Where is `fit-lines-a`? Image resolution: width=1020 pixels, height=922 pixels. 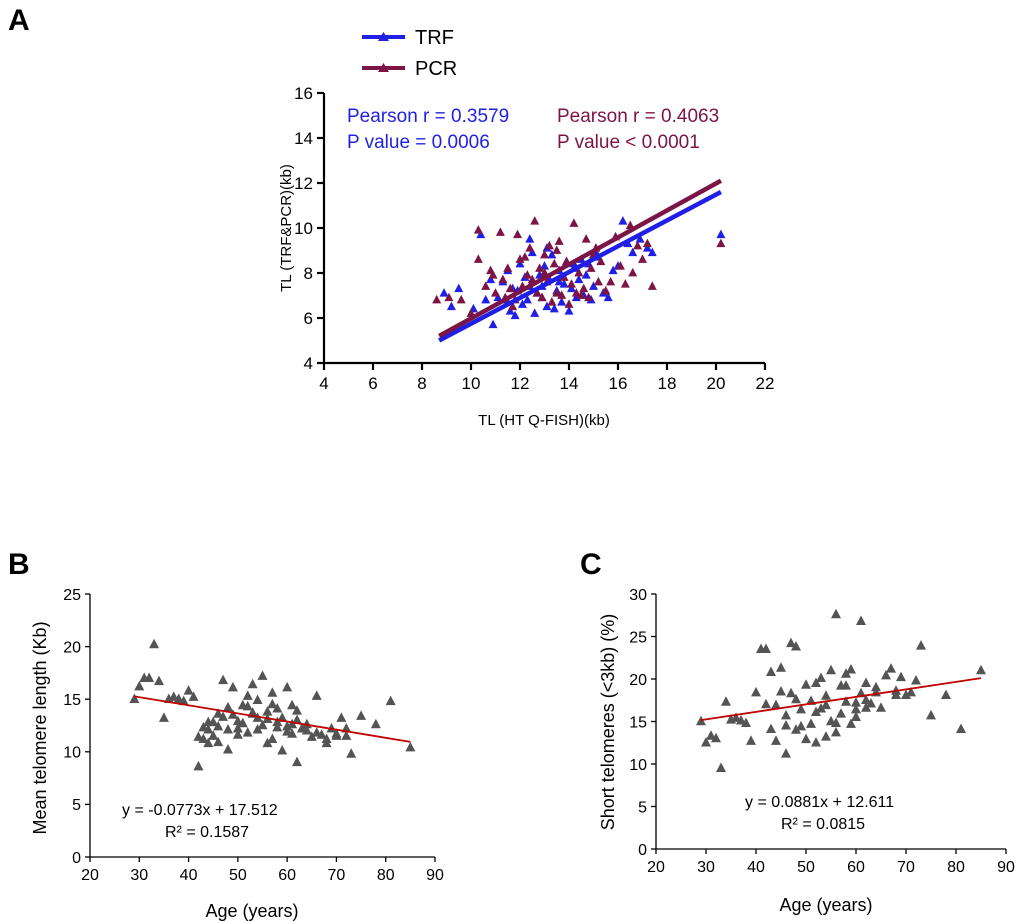
fit-lines-a is located at coordinates (580, 260).